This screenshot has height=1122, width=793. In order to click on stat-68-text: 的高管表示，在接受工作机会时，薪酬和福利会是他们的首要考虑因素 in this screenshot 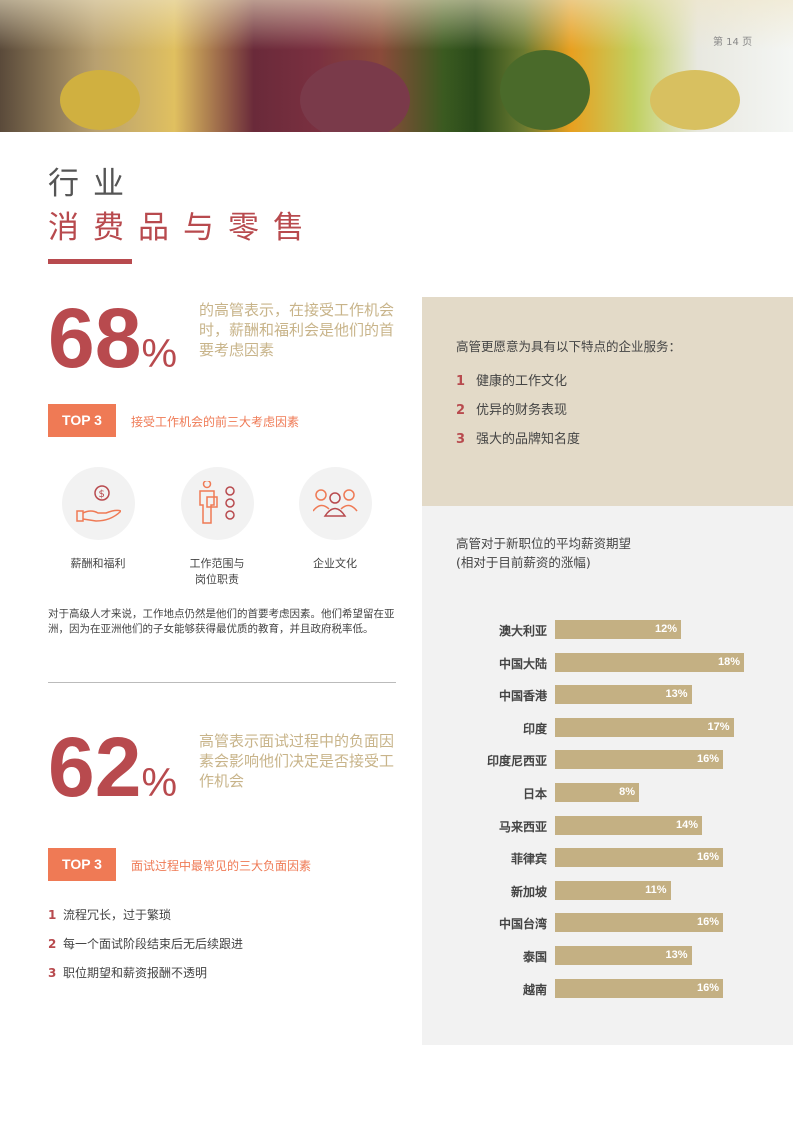, I will do `click(297, 330)`.